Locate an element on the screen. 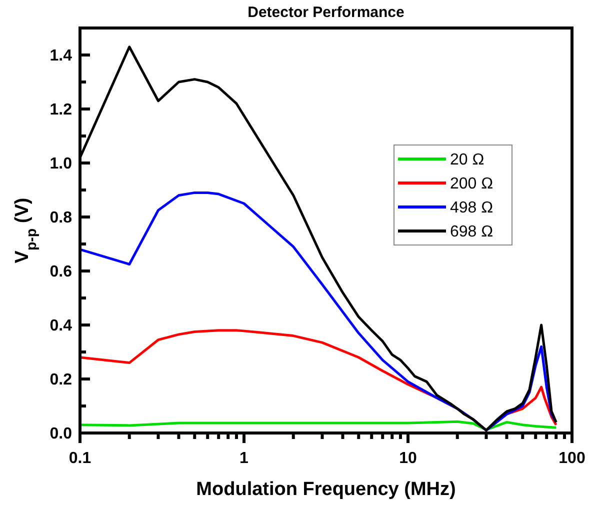 This screenshot has width=596, height=507. x-tick-label: 0.1 is located at coordinates (80, 458).